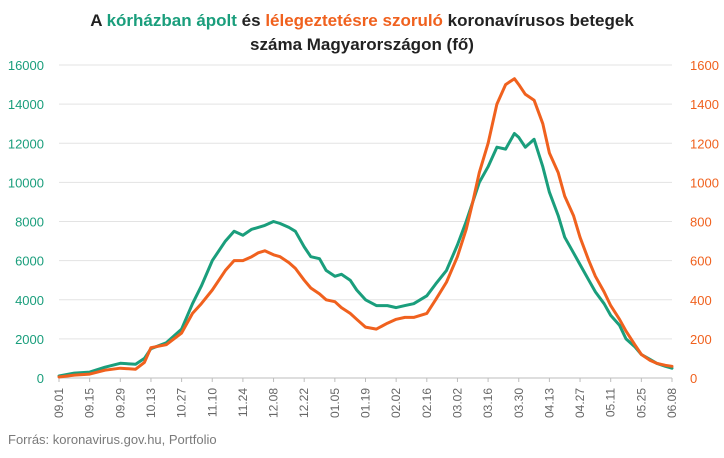 This screenshot has width=724, height=458. What do you see at coordinates (354, 20) in the screenshot?
I see `title-ventilated: lélegeztetésre szoruló` at bounding box center [354, 20].